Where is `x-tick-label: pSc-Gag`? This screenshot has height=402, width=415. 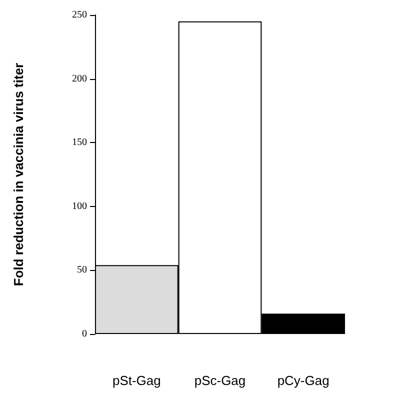 x-tick-label: pSc-Gag is located at coordinates (220, 380).